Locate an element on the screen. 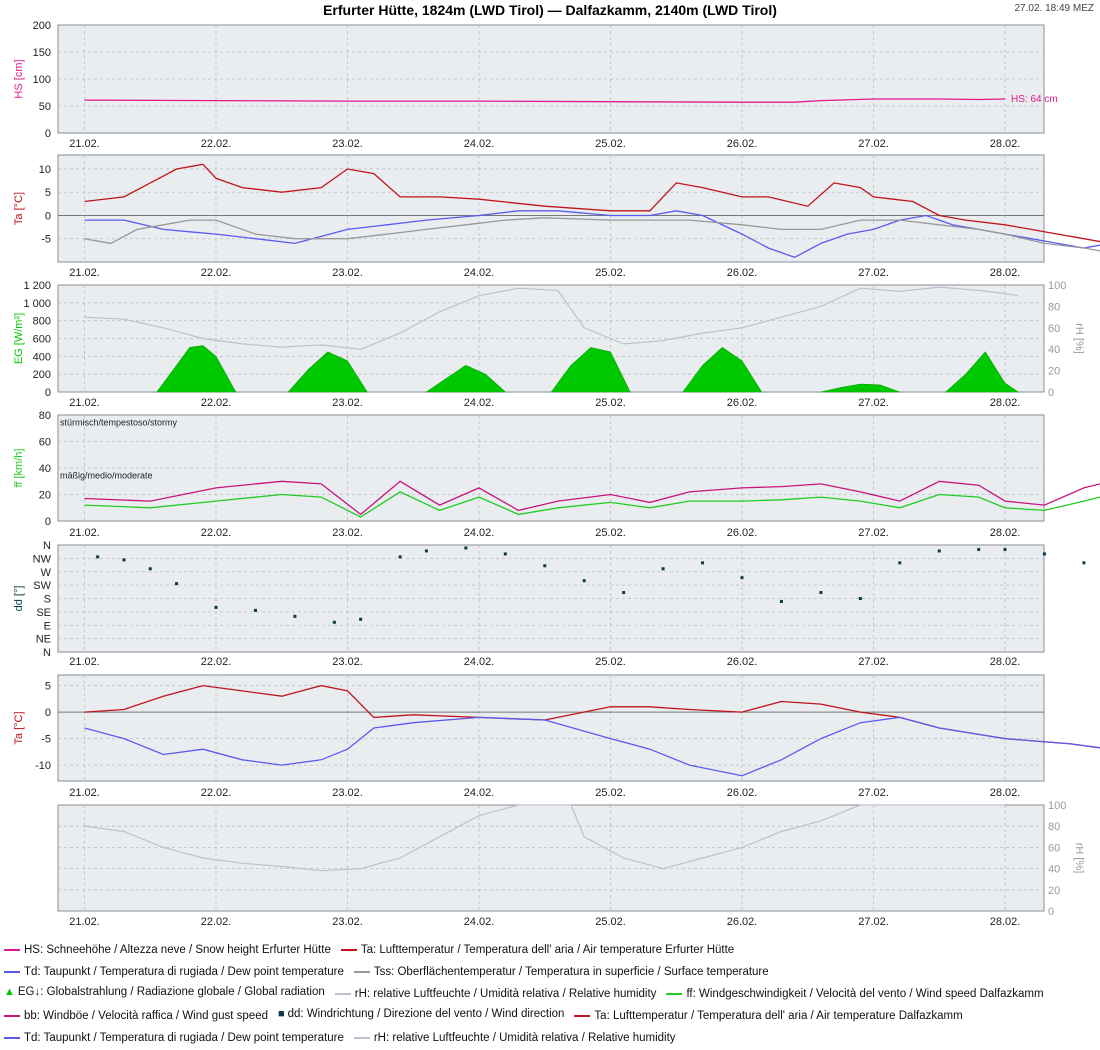 The height and width of the screenshot is (1050, 1100). rh-dalfazkamm-y2tick-label: 40 is located at coordinates (1054, 870).